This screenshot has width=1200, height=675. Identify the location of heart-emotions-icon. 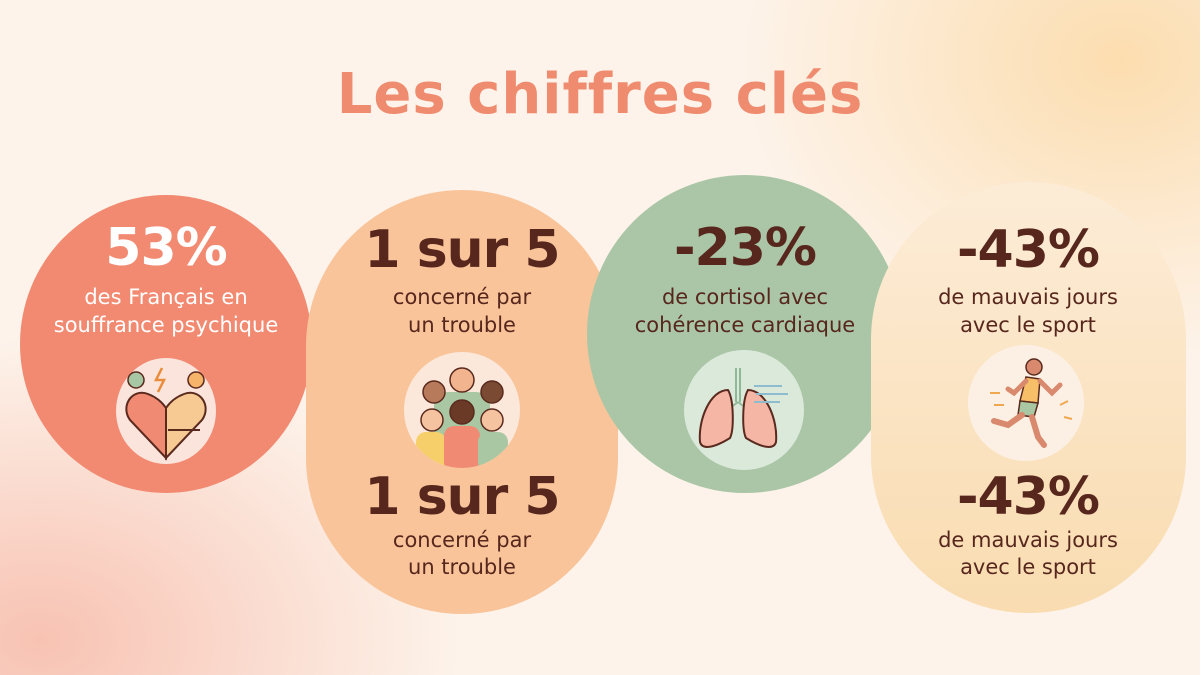
(166, 411).